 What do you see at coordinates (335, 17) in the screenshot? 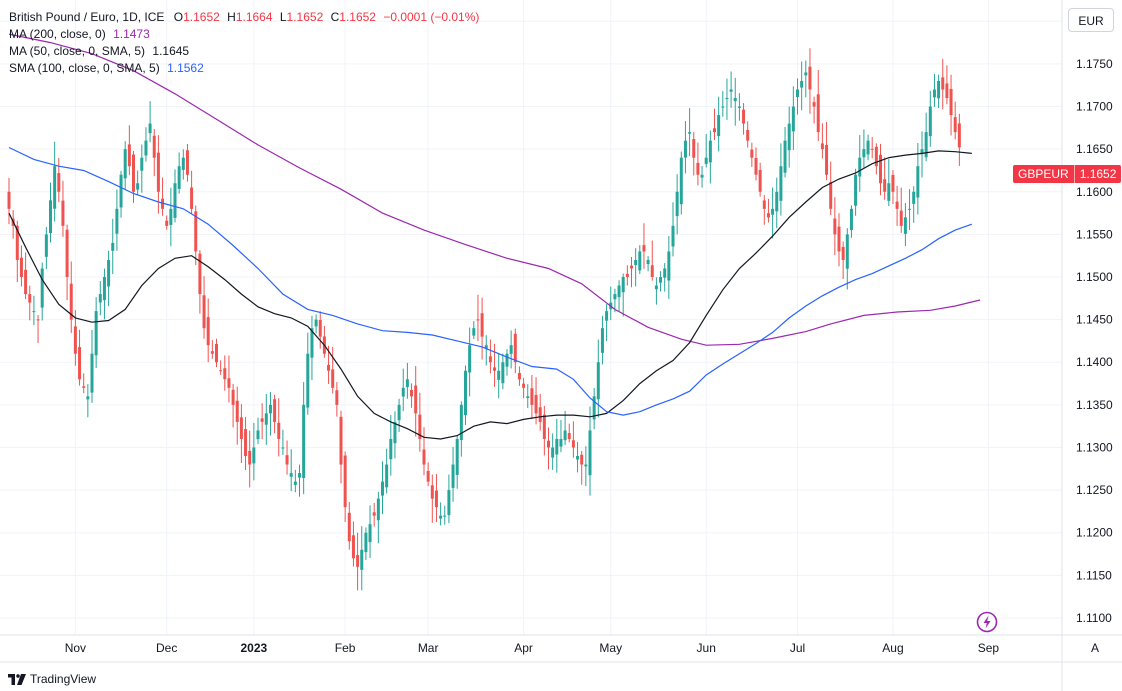
I see `close-label: C` at bounding box center [335, 17].